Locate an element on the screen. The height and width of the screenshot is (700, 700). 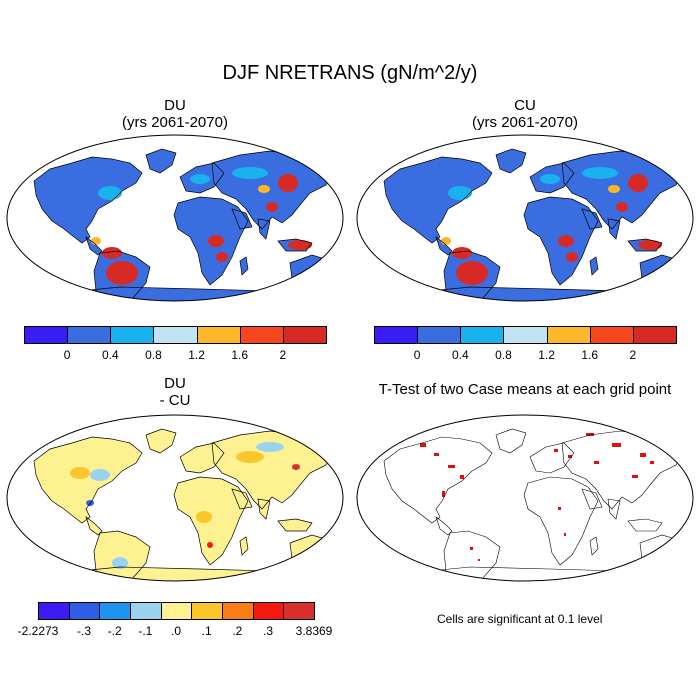
map-cu is located at coordinates (525, 218).